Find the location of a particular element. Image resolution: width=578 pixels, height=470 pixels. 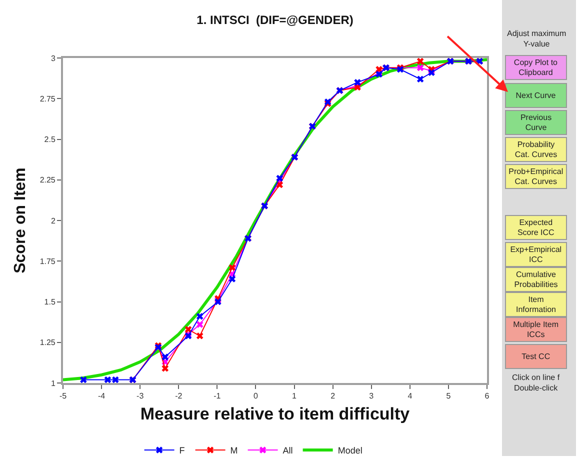

text: Previous Curve is located at coordinates (536, 122).